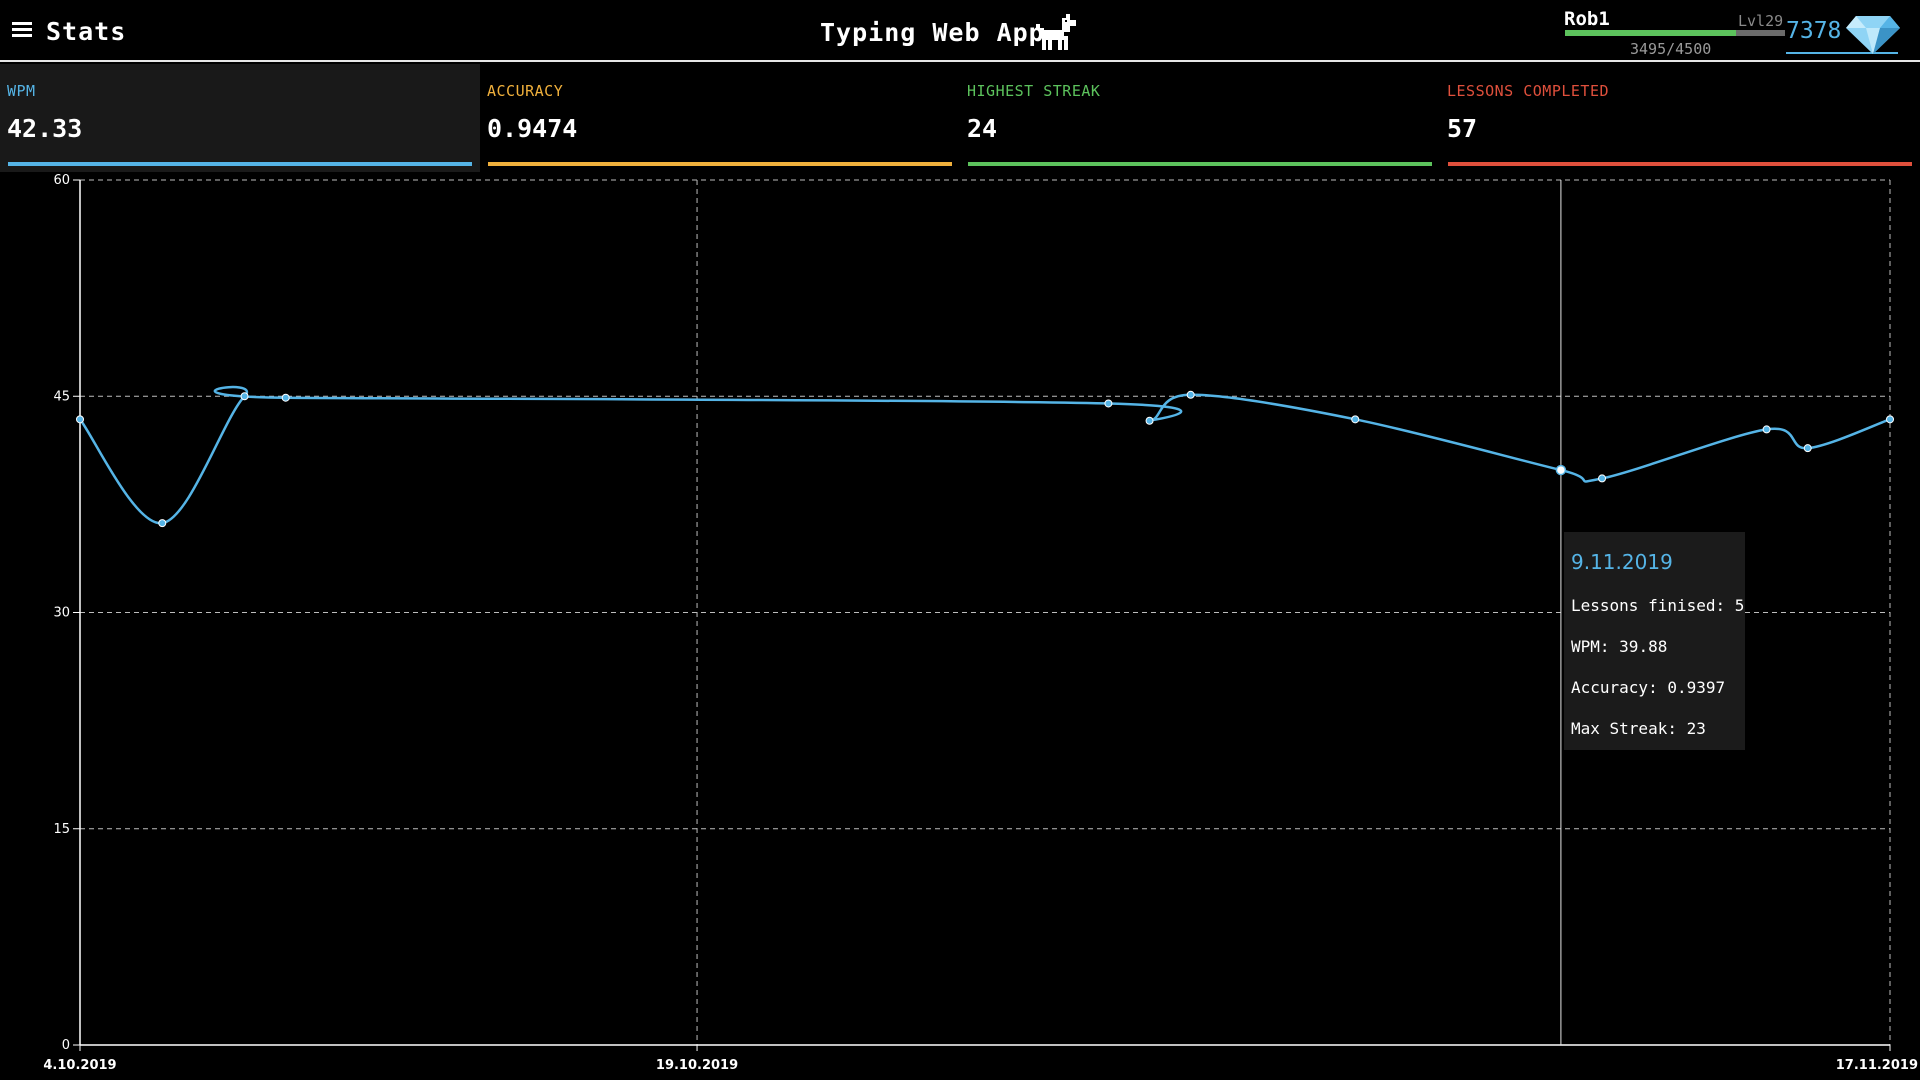 The image size is (1920, 1080). I want to click on card-value: 57, so click(1462, 128).